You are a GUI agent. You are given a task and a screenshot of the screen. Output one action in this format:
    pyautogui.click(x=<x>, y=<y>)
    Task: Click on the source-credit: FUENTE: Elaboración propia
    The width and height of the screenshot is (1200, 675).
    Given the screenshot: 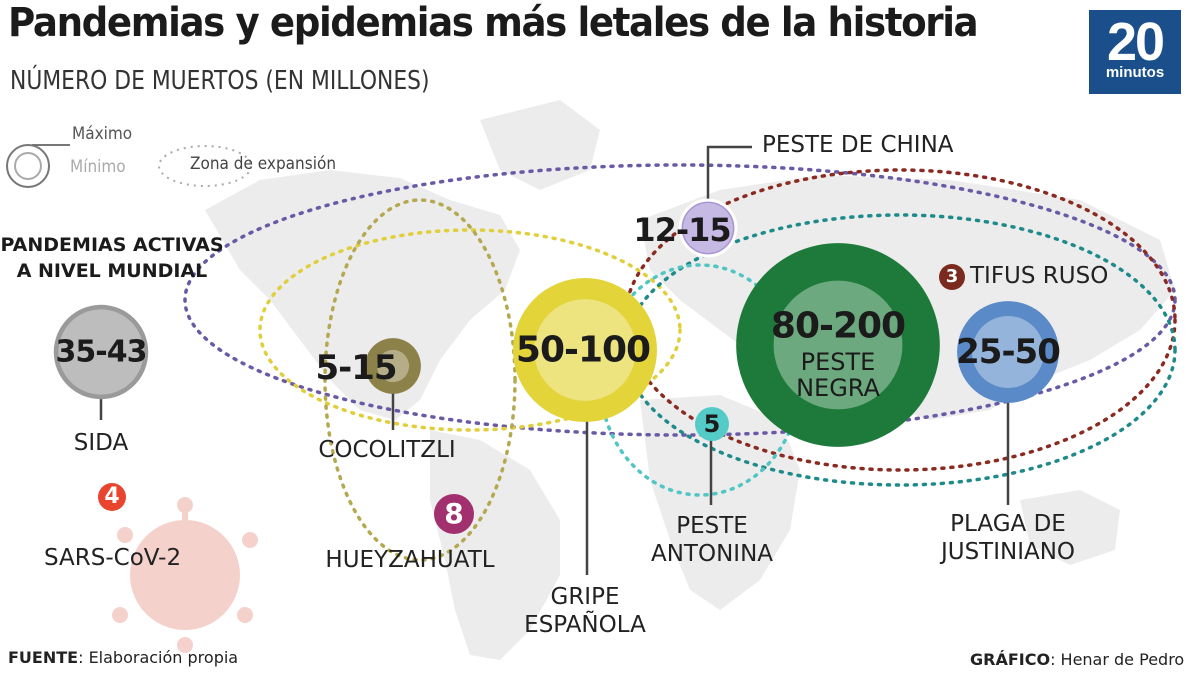 What is the action you would take?
    pyautogui.click(x=123, y=657)
    